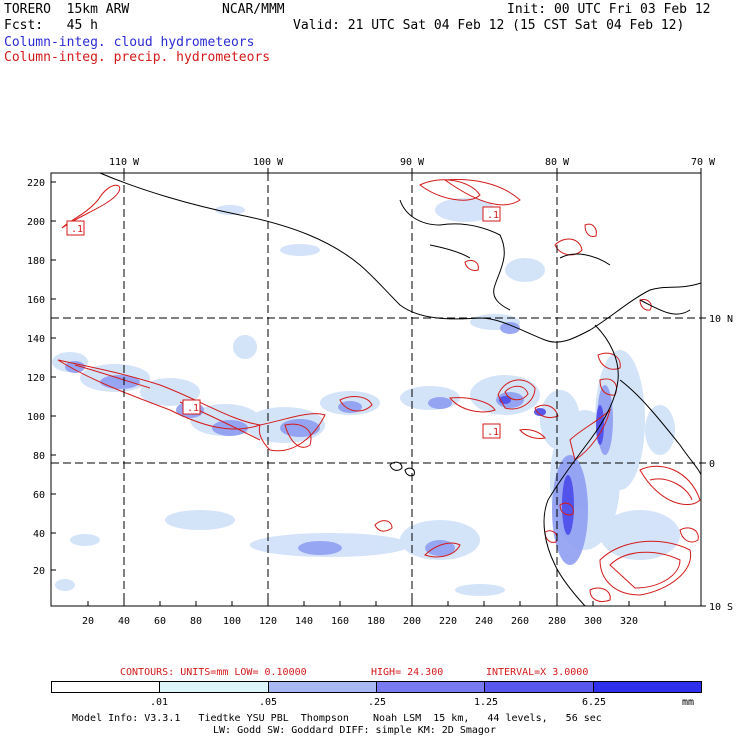  I want to click on y-tick-labels: 20 40 60 80 100 120 140 160 180 200 220, so click(36, 377).